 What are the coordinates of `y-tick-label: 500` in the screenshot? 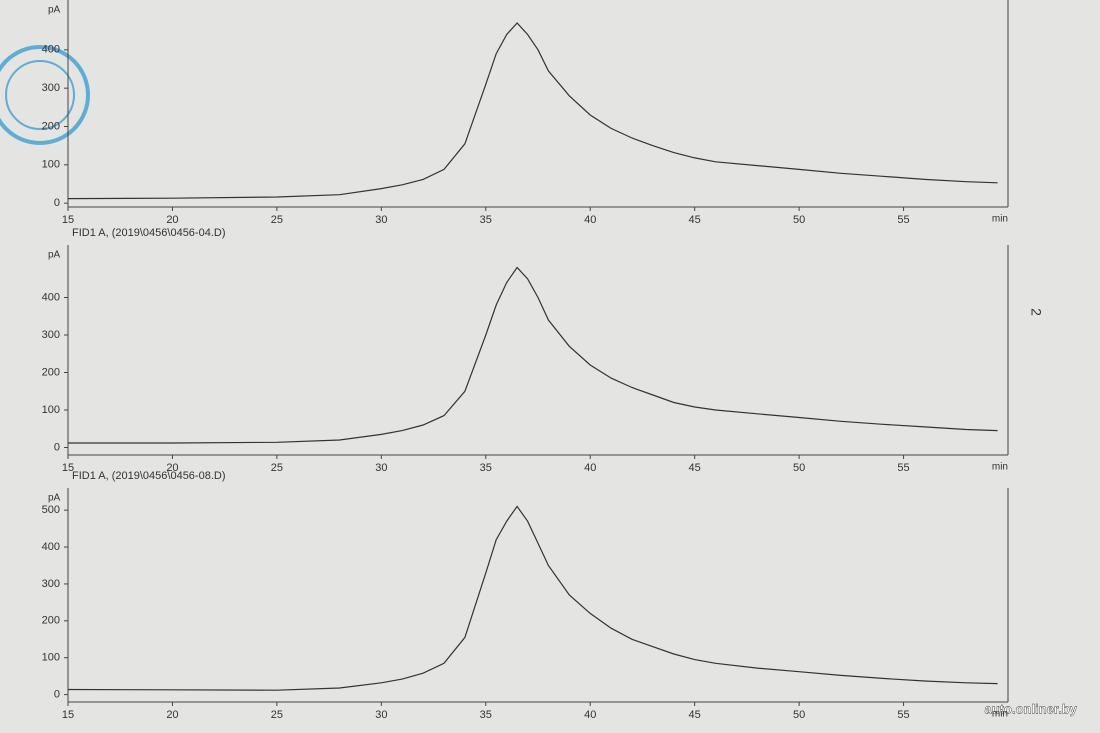 It's located at (51, 510).